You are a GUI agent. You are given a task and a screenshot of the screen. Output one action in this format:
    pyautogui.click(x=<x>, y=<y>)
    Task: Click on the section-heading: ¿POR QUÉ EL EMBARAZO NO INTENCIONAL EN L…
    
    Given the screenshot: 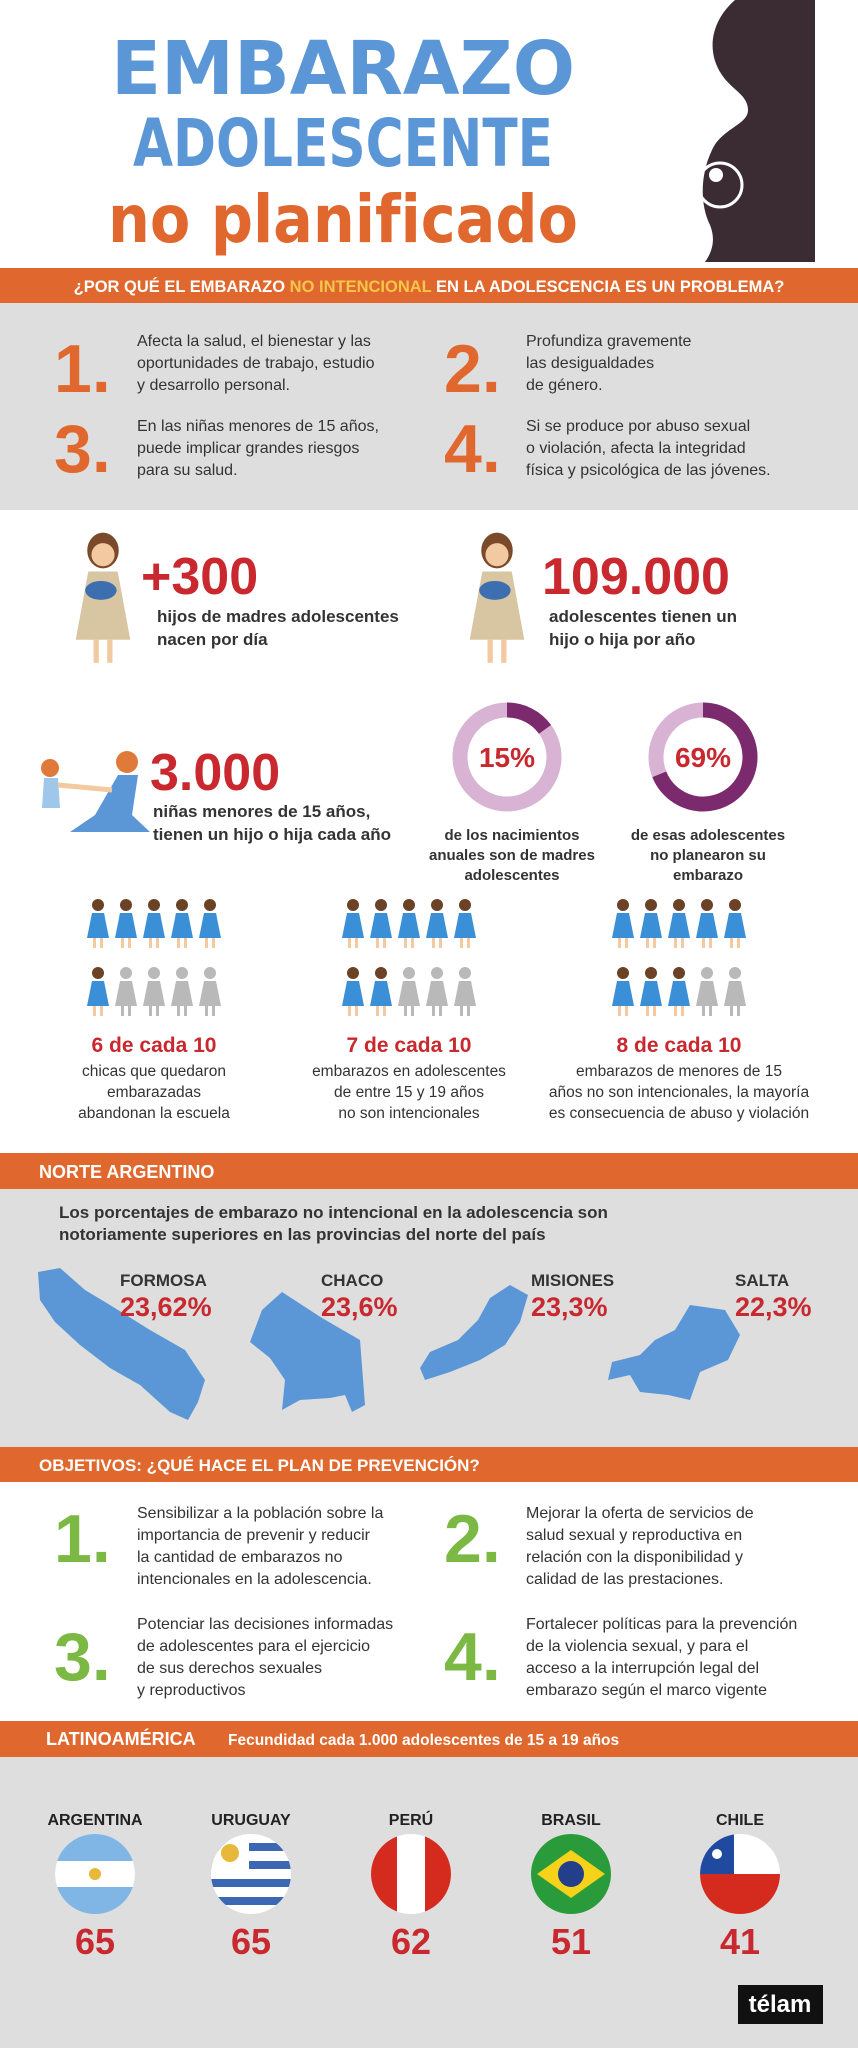 What is the action you would take?
    pyautogui.click(x=429, y=286)
    